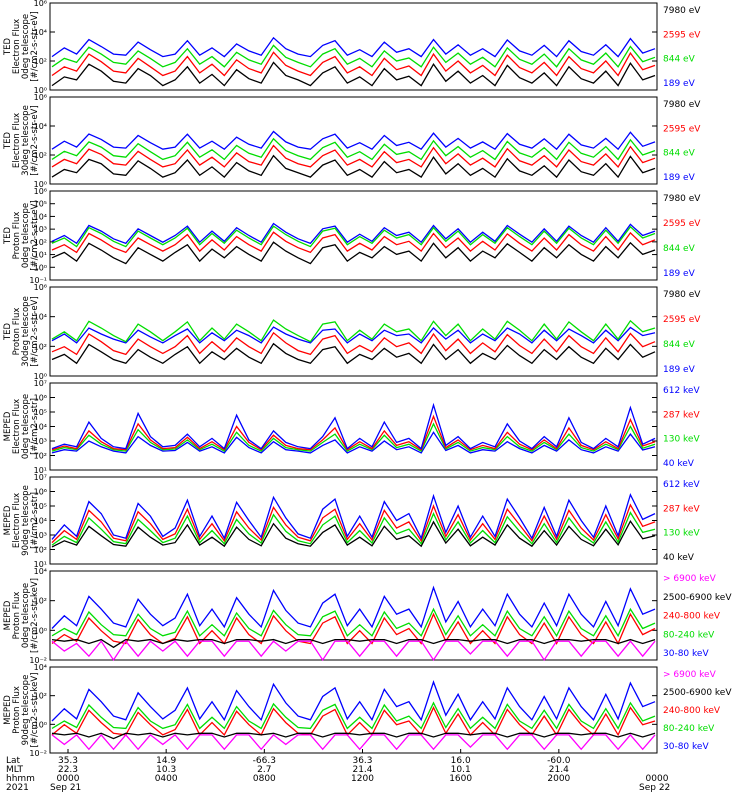  Describe the element at coordinates (690, 579) in the screenshot. I see `legend-entry: > 6900 keV` at that location.